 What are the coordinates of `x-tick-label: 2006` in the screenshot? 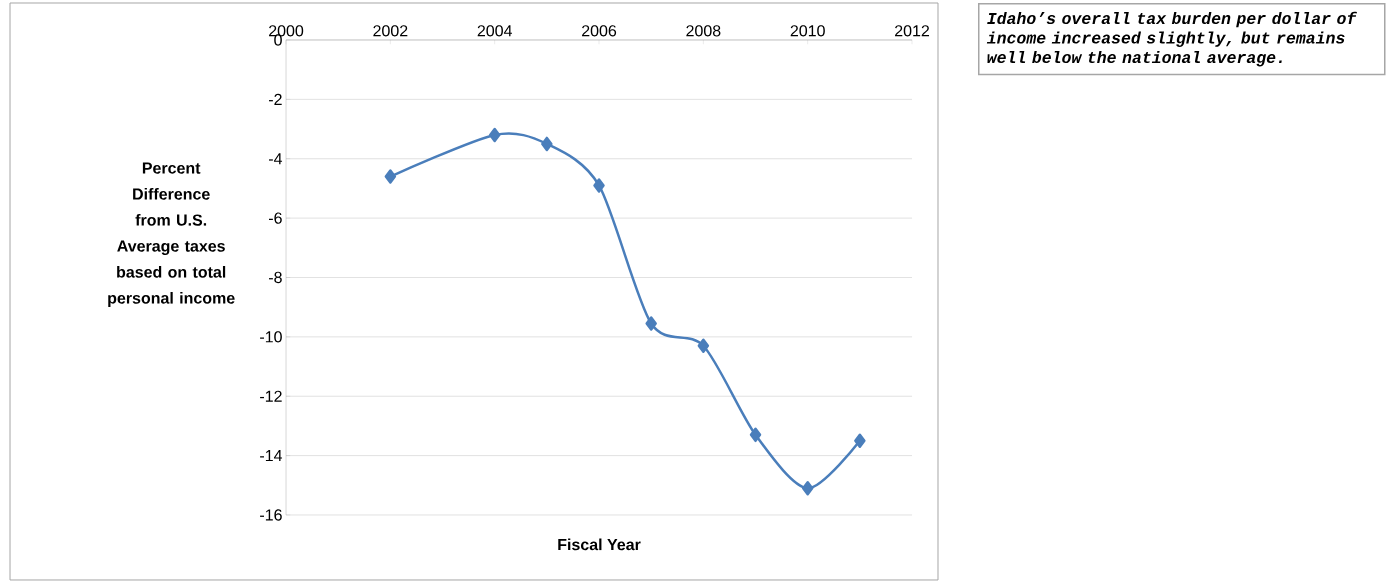 It's located at (599, 31).